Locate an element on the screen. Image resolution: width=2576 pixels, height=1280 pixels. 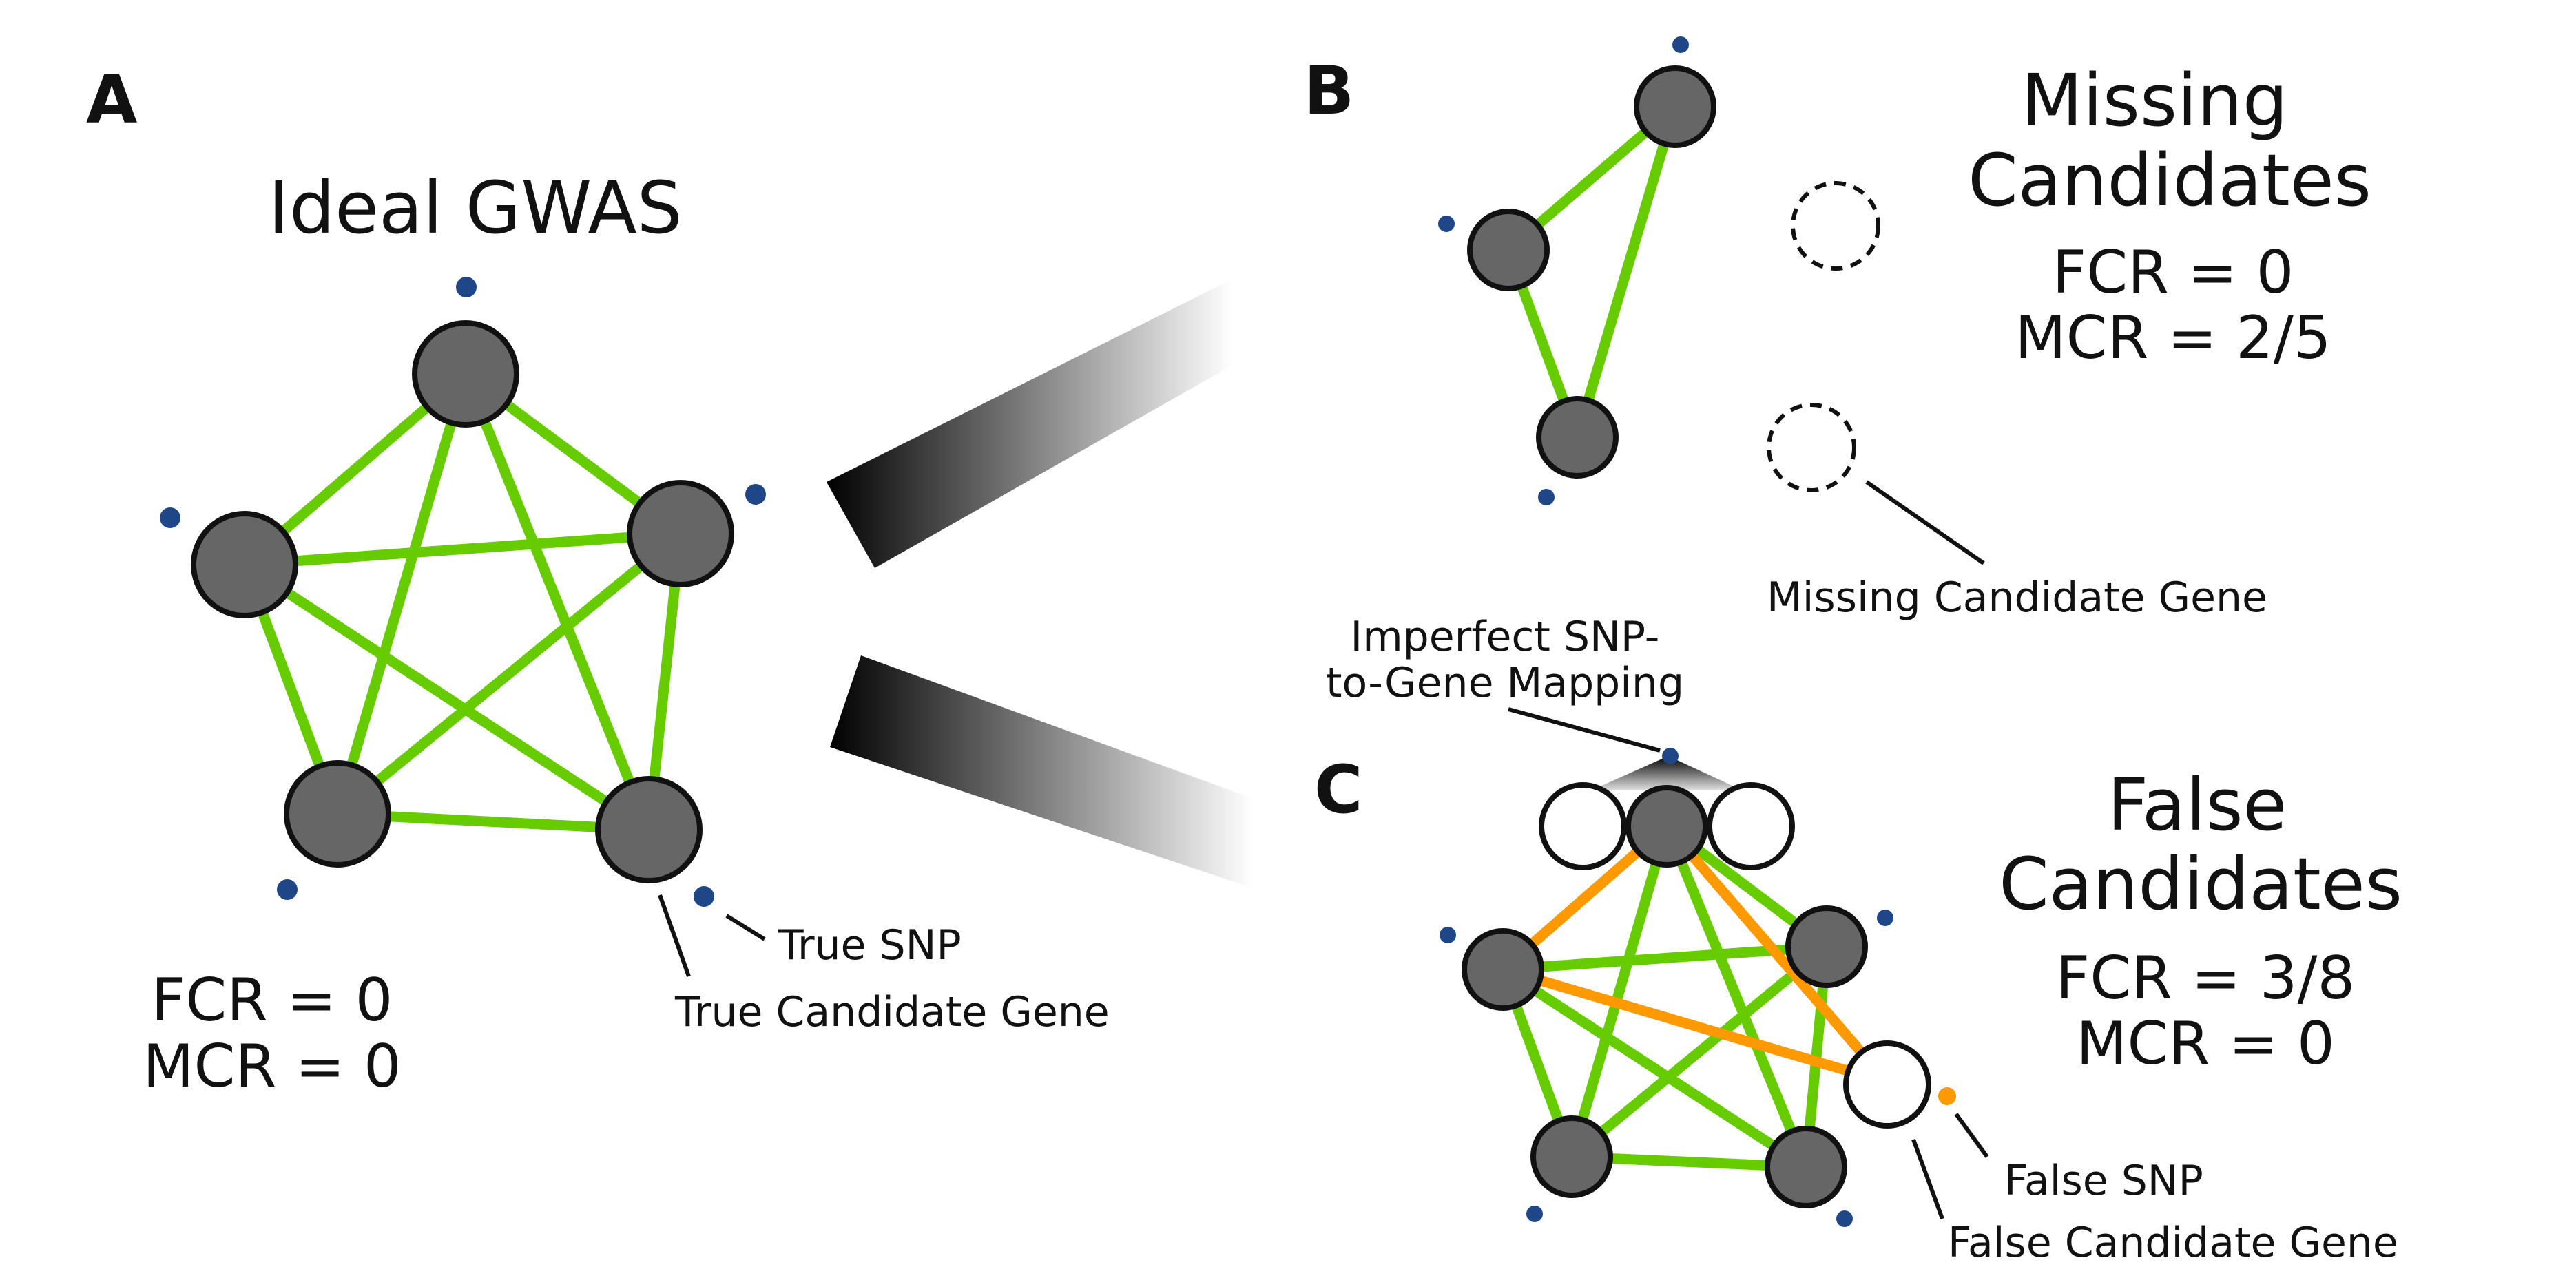
panel-b-fcr: FCR = 0 is located at coordinates (2173, 272).